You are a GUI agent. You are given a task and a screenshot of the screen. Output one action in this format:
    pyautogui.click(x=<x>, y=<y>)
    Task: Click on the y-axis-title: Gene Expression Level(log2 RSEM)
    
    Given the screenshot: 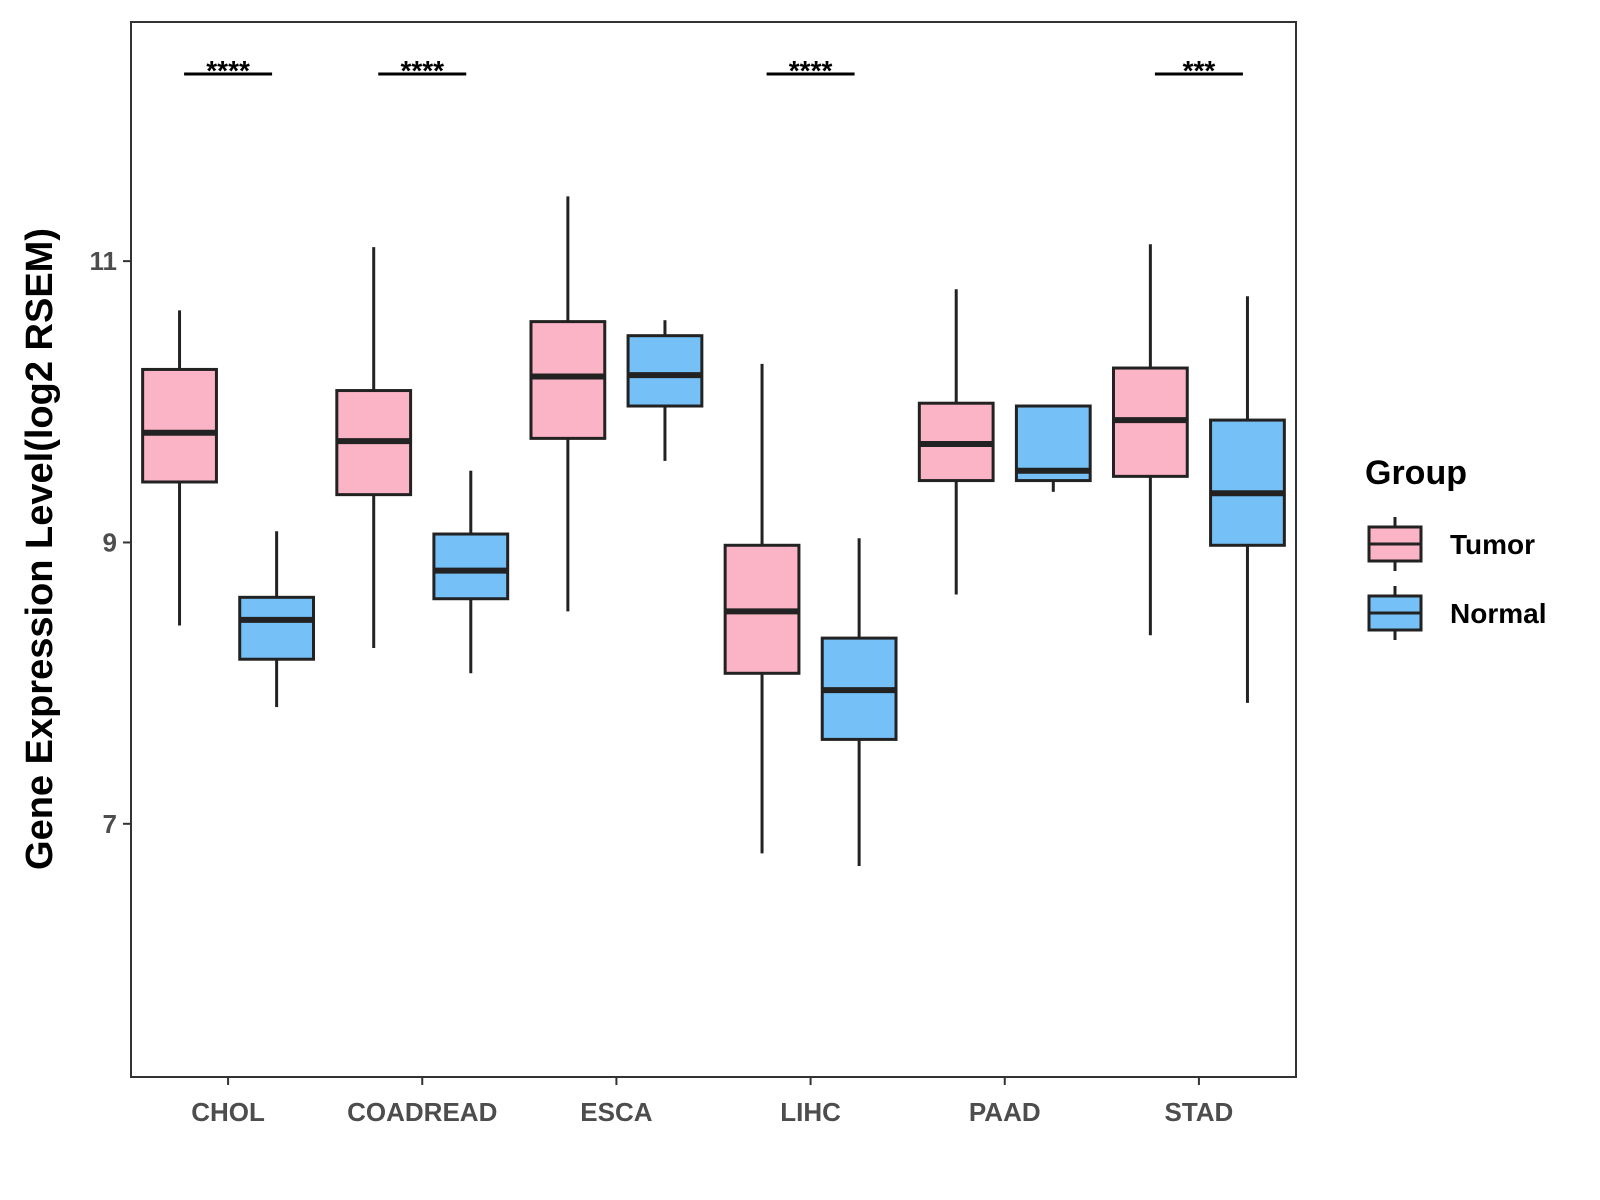 What is the action you would take?
    pyautogui.click(x=40, y=549)
    